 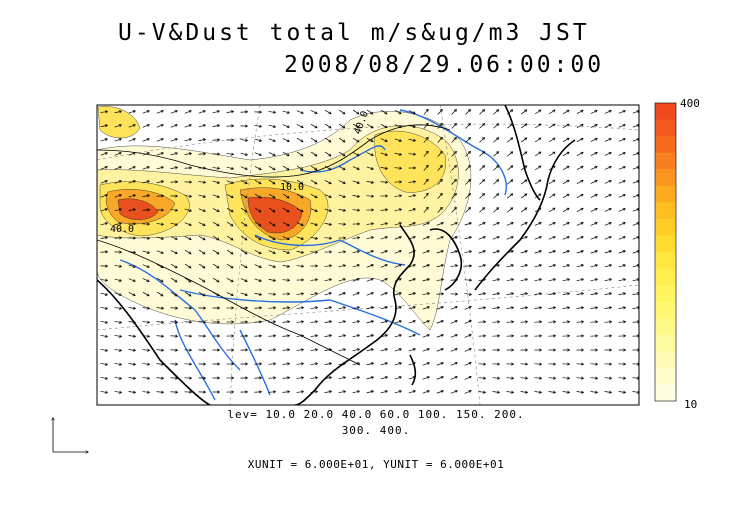 I want to click on unit-caption: XUNIT = 6.000E+01, YUNIT = 6.000E+01, so click(x=376, y=464).